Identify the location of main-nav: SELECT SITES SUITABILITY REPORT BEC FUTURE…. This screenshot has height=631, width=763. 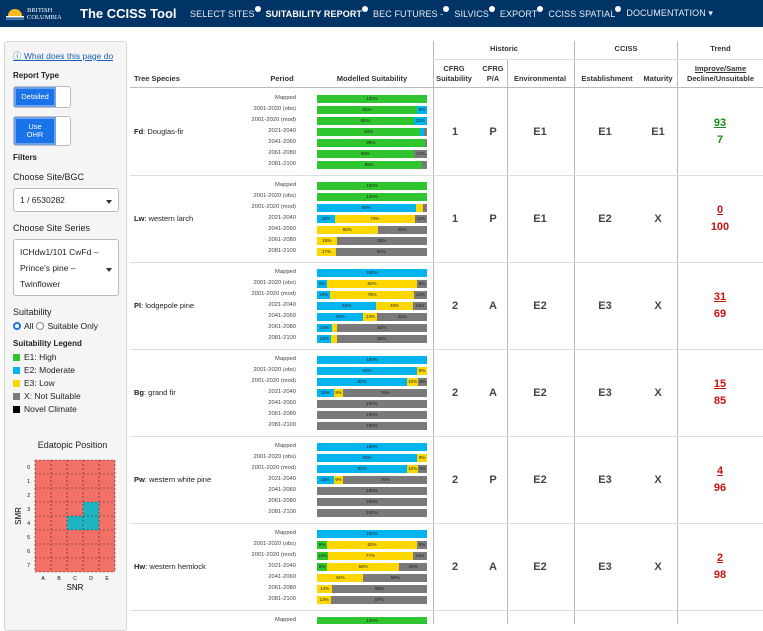
(457, 12).